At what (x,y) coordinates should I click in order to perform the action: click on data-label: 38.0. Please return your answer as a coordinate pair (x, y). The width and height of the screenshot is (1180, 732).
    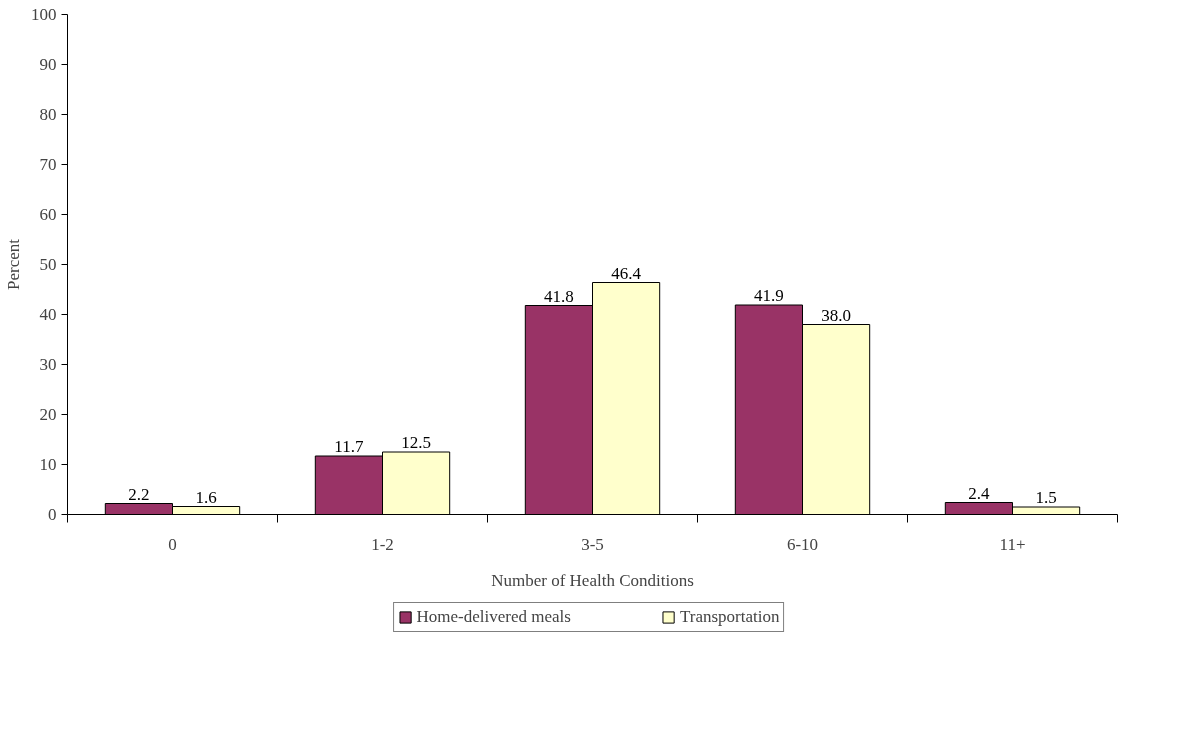
    Looking at the image, I should click on (836, 315).